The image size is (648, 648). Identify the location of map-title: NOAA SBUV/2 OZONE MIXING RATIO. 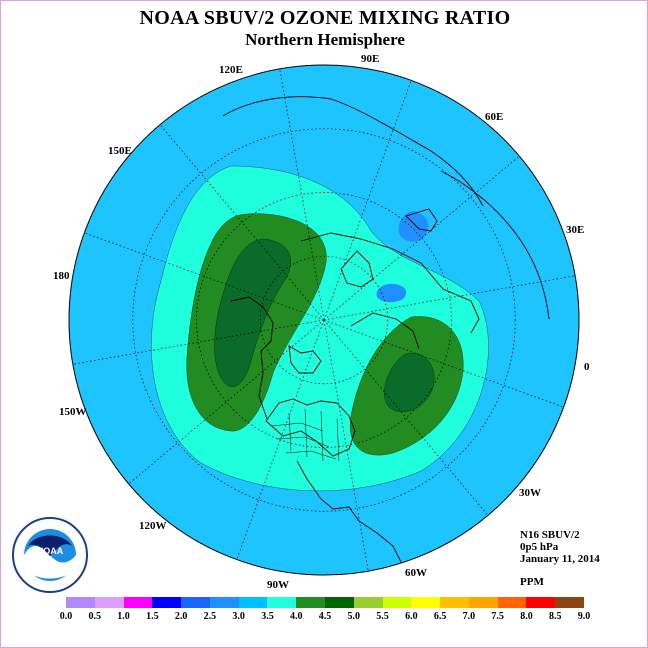
(325, 18).